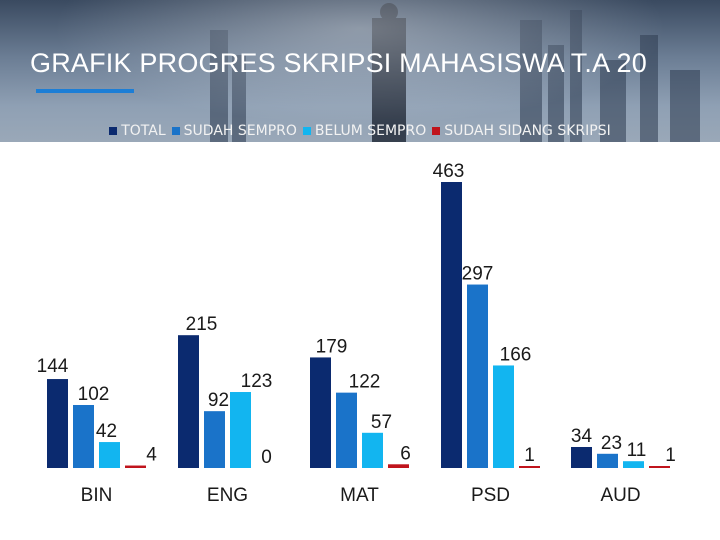  I want to click on legend-label: BELUM SEMPRO, so click(370, 131).